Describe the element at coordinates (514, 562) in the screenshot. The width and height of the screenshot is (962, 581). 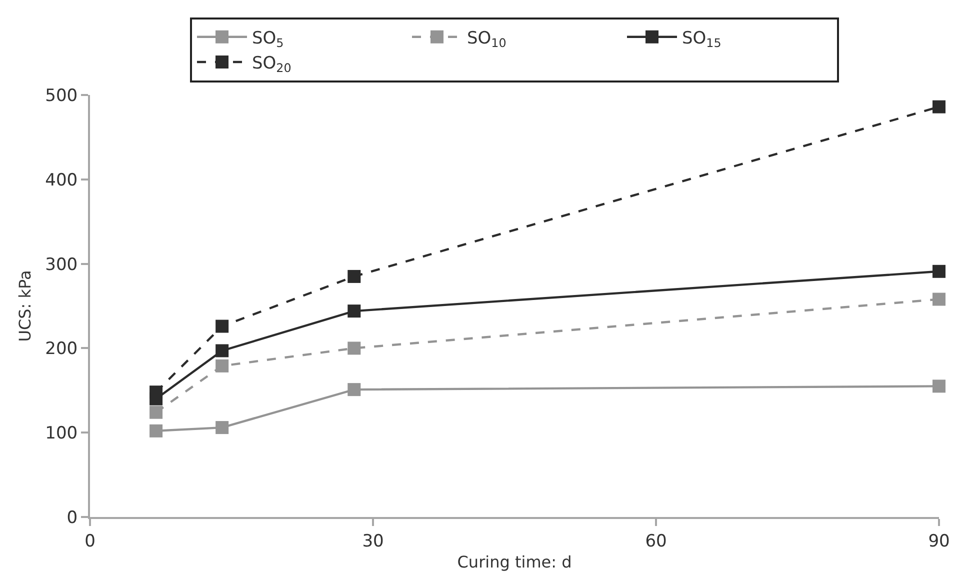
I see `x-axis-title: Curing time: d` at that location.